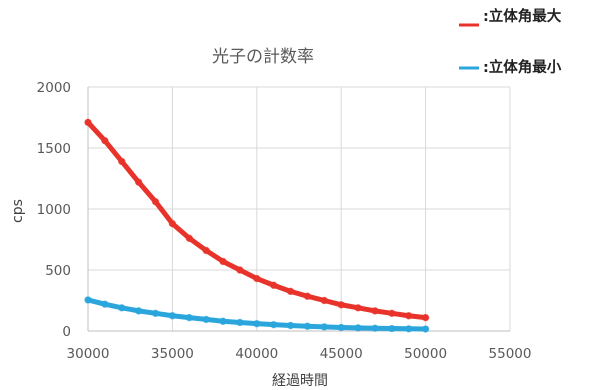  Describe the element at coordinates (54, 88) in the screenshot. I see `y-tick-label: 2000` at that location.